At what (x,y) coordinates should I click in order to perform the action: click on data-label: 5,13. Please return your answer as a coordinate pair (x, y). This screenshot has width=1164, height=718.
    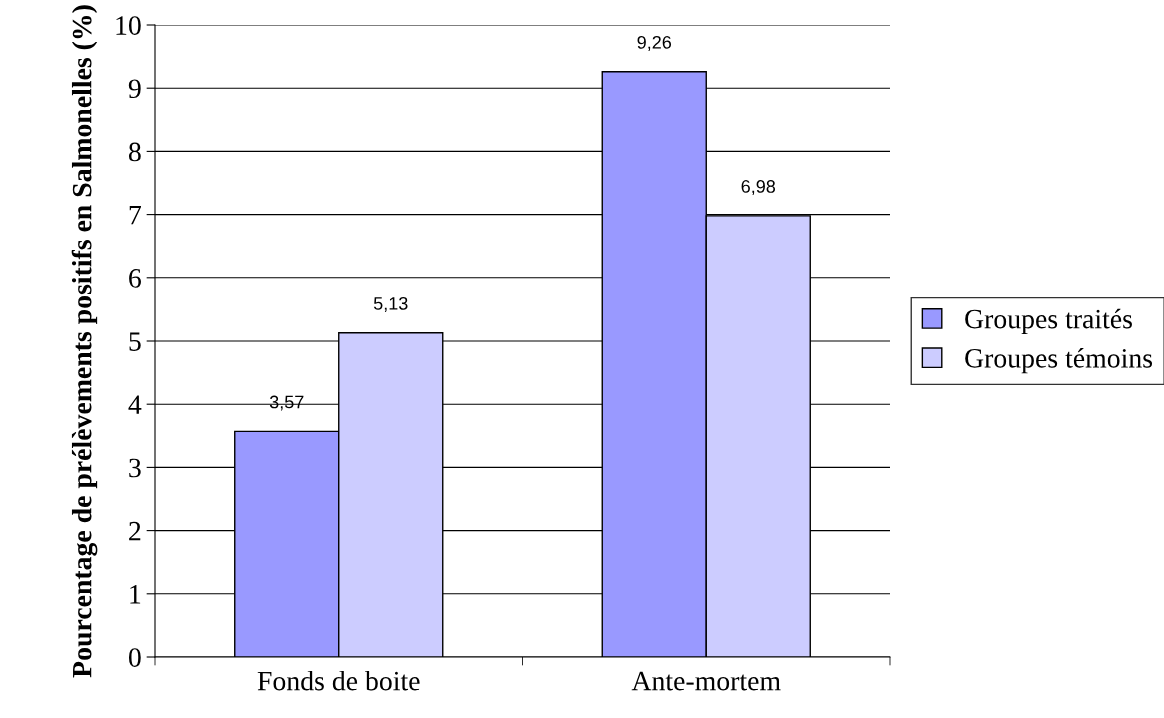
    Looking at the image, I should click on (390, 304).